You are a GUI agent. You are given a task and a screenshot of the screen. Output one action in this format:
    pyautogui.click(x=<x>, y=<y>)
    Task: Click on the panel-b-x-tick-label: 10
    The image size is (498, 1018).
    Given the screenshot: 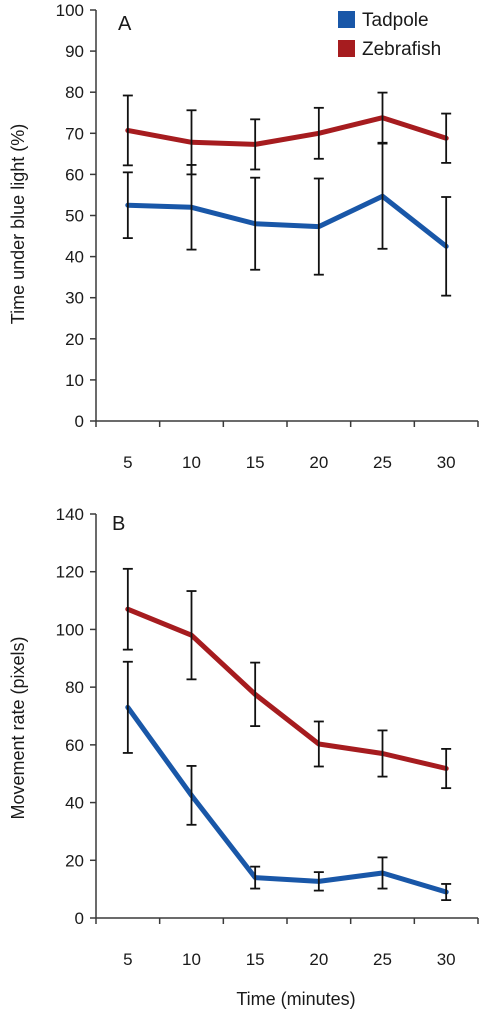 What is the action you would take?
    pyautogui.click(x=191, y=959)
    